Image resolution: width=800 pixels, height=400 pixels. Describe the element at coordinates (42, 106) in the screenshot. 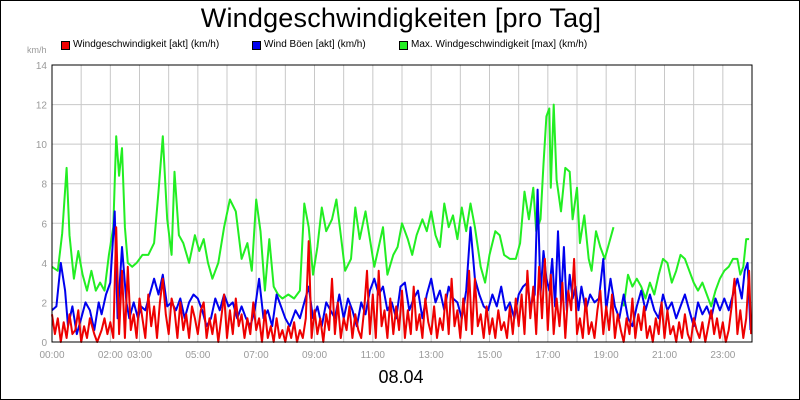

I see `y-tick-label: 12` at that location.